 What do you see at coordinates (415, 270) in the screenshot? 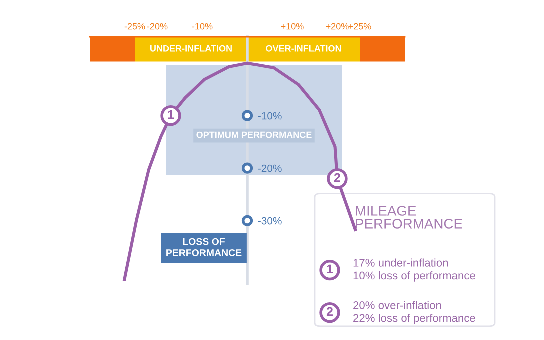
I see `annotation: 17% under-inflation 10% loss of performance` at bounding box center [415, 270].